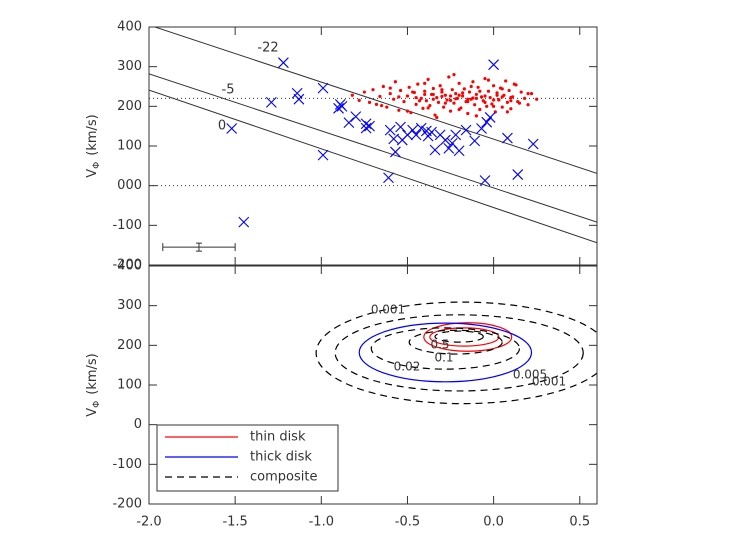 The height and width of the screenshot is (534, 747). I want to click on y-tick-label: -200, so click(127, 265).